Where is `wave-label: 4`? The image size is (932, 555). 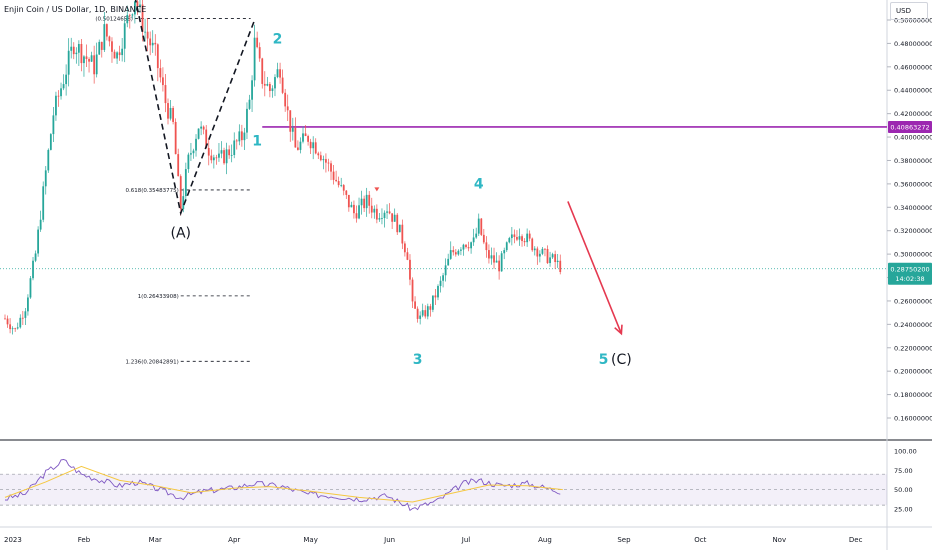 wave-label: 4 is located at coordinates (479, 185).